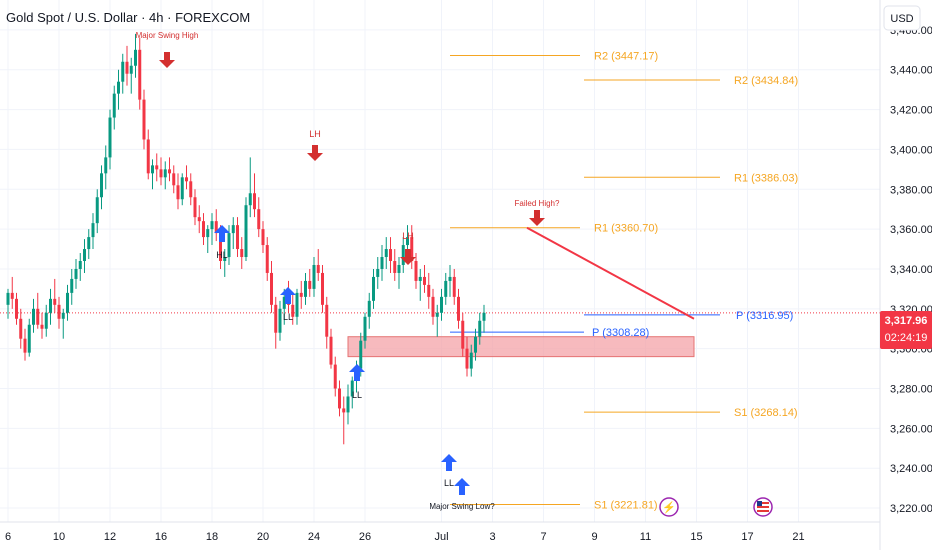  What do you see at coordinates (288, 317) in the screenshot?
I see `annotation-label: LL` at bounding box center [288, 317].